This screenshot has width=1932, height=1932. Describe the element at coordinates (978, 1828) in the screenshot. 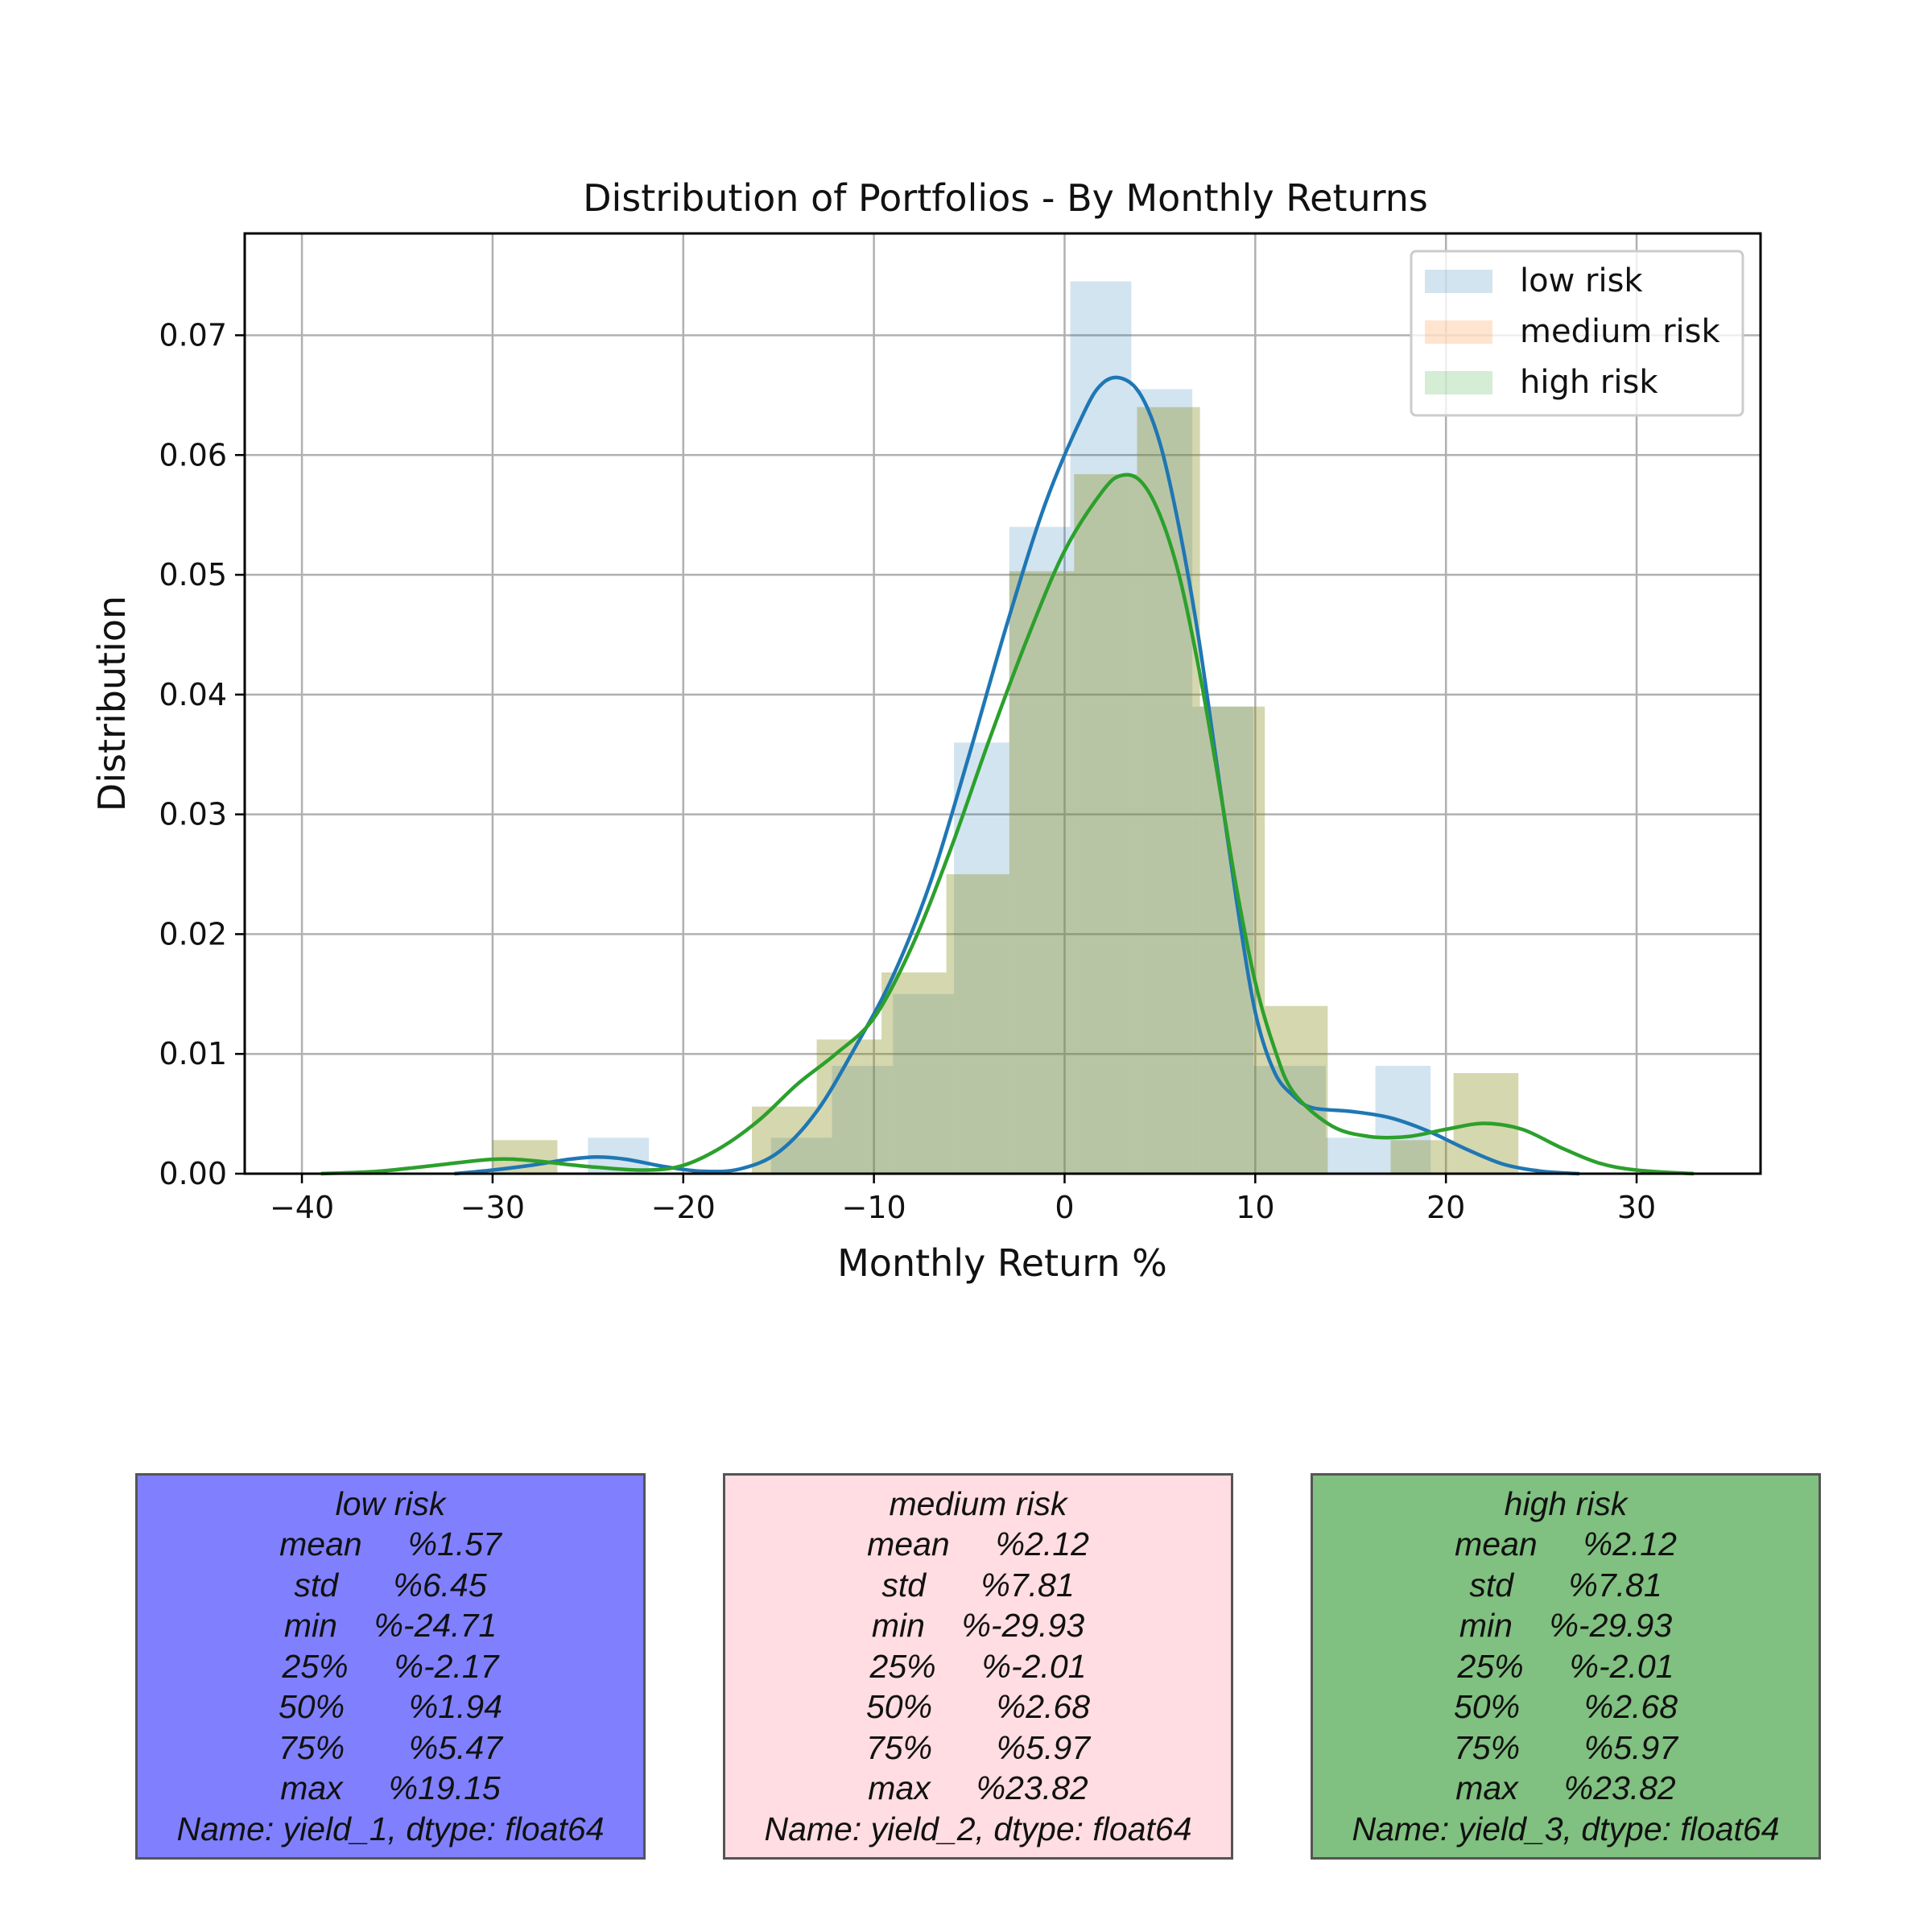

I see `stats-footer: Name: yield_2, dtype: float64` at that location.